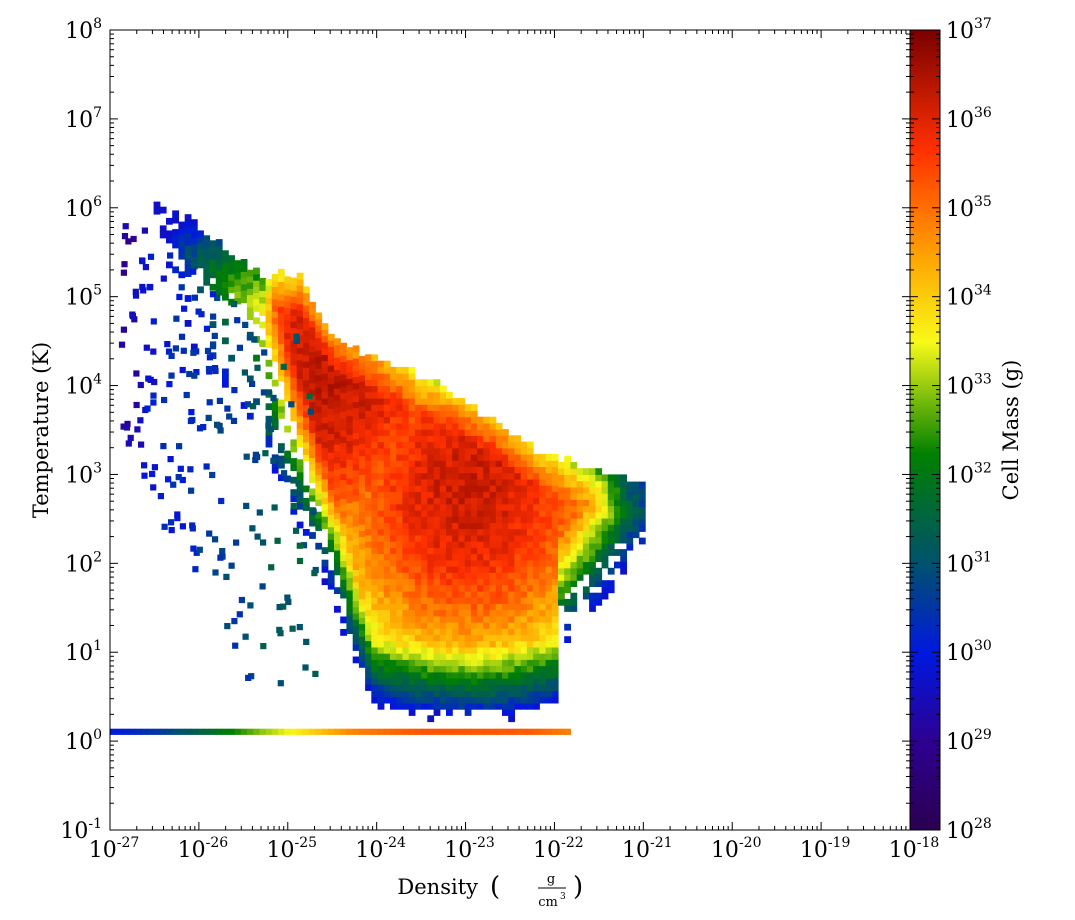 The image size is (1075, 920). I want to click on x-axis-unit-denominator: cm, so click(548, 902).